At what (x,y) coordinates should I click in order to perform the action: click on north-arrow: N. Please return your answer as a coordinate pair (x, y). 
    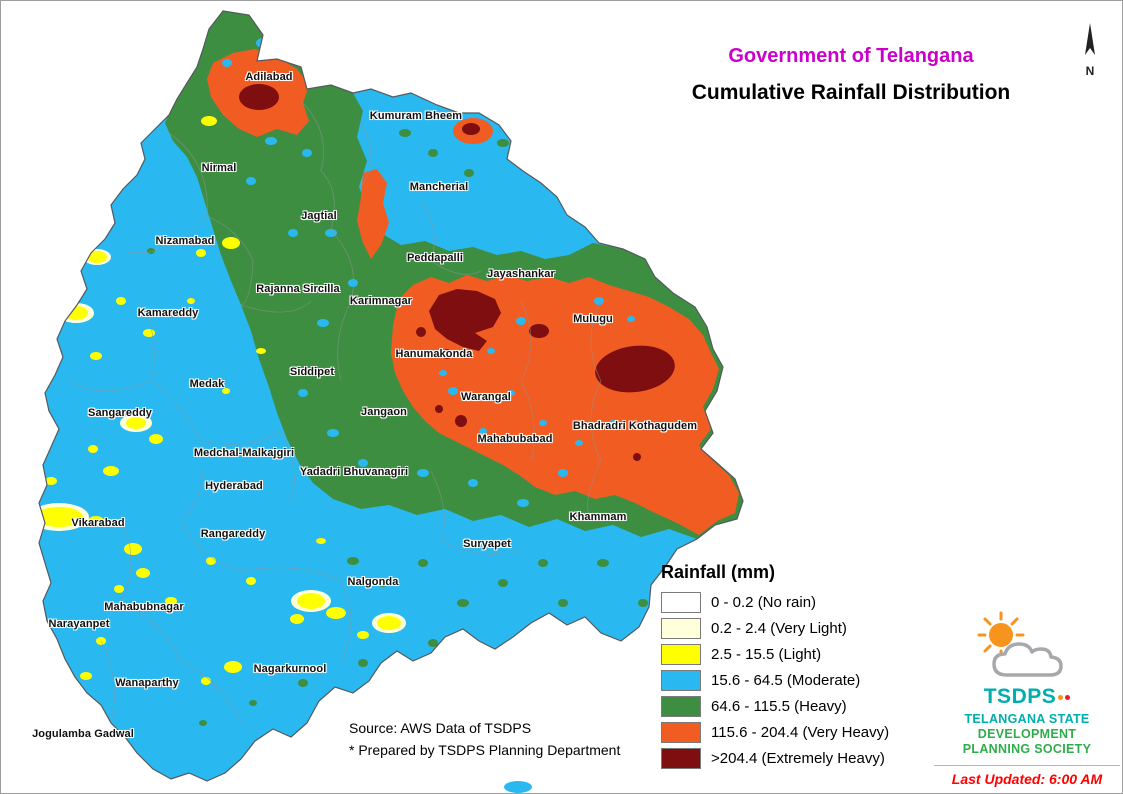
    Looking at the image, I should click on (1090, 49).